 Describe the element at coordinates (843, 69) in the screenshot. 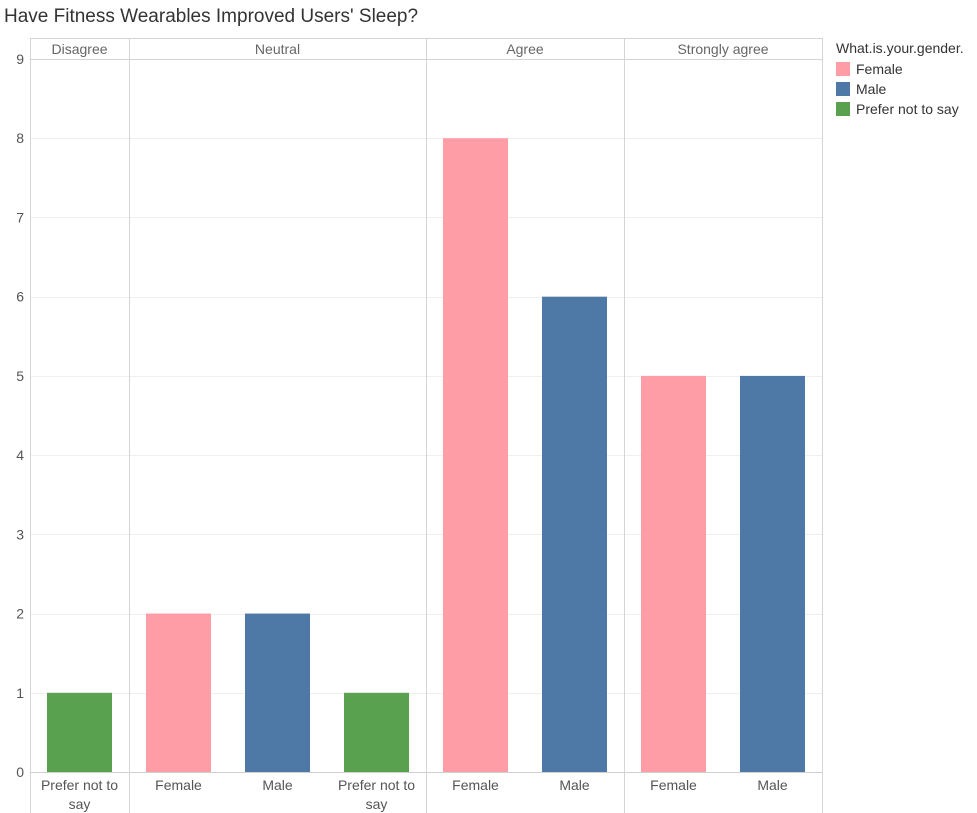

I see `legend-swatch-female` at that location.